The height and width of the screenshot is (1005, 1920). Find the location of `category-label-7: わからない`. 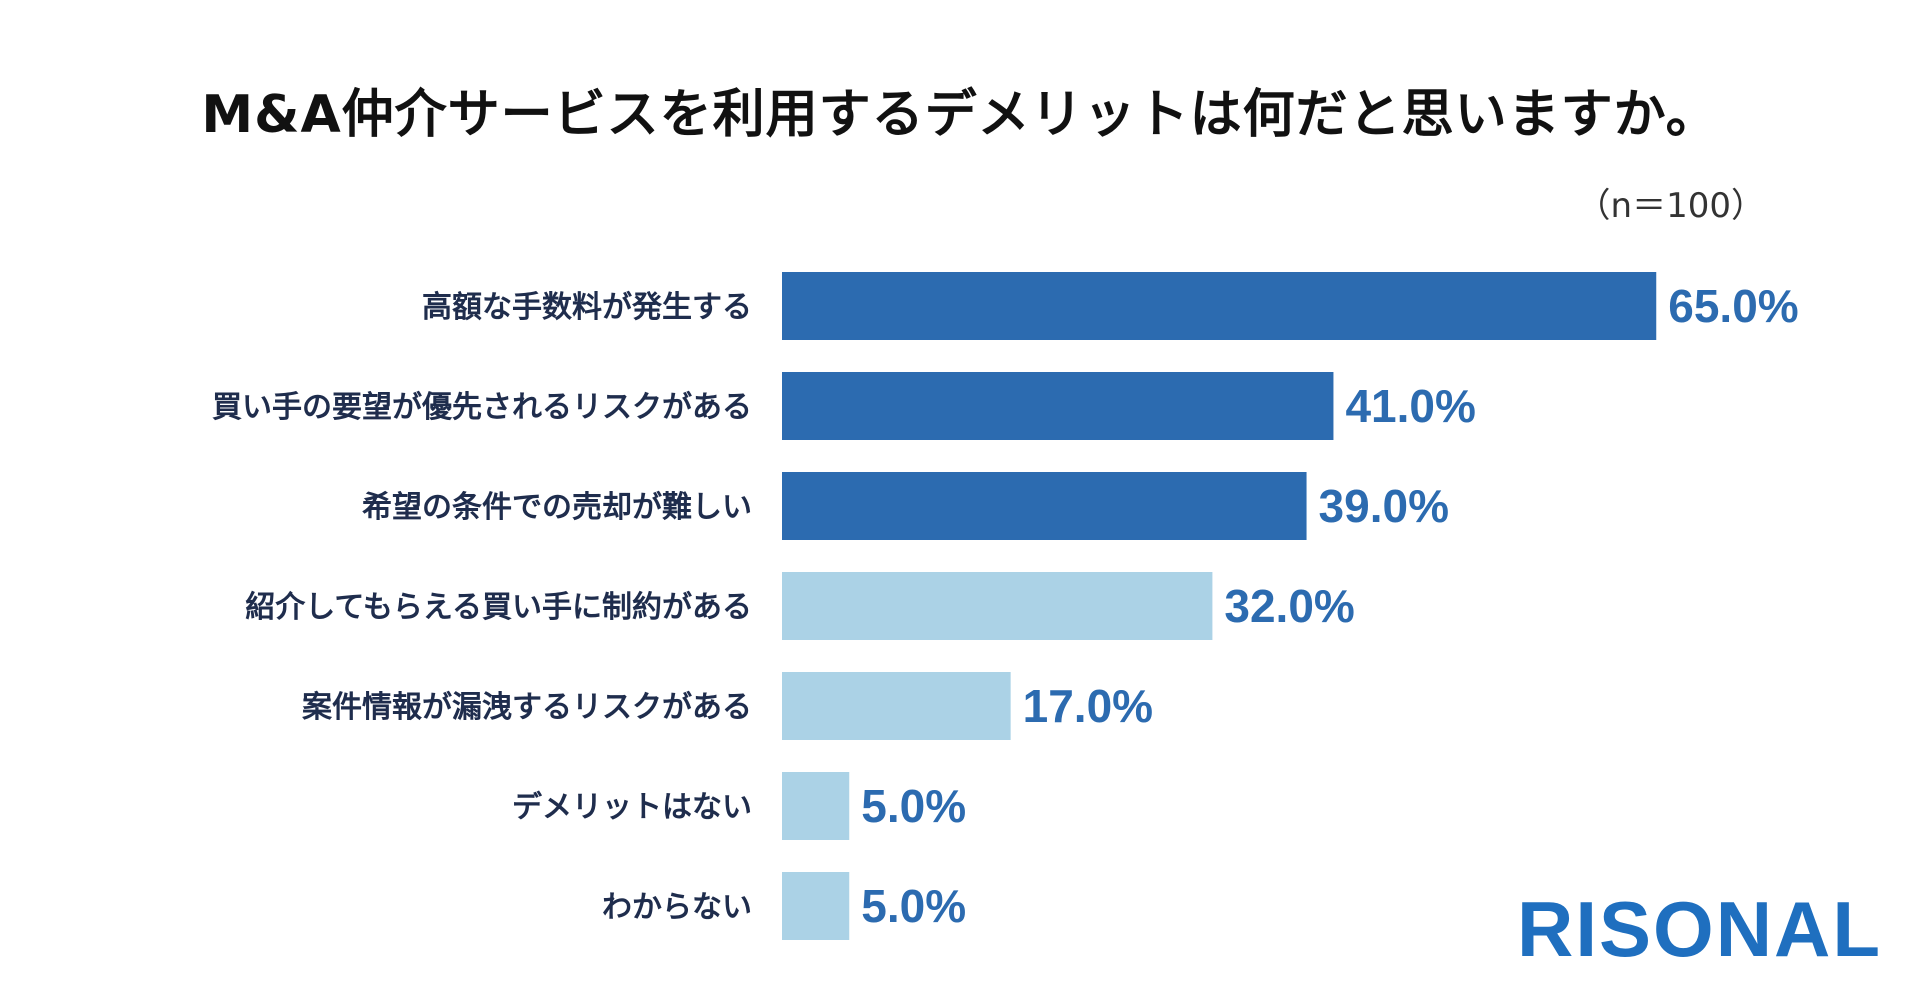

category-label-7: わからない is located at coordinates (677, 907).